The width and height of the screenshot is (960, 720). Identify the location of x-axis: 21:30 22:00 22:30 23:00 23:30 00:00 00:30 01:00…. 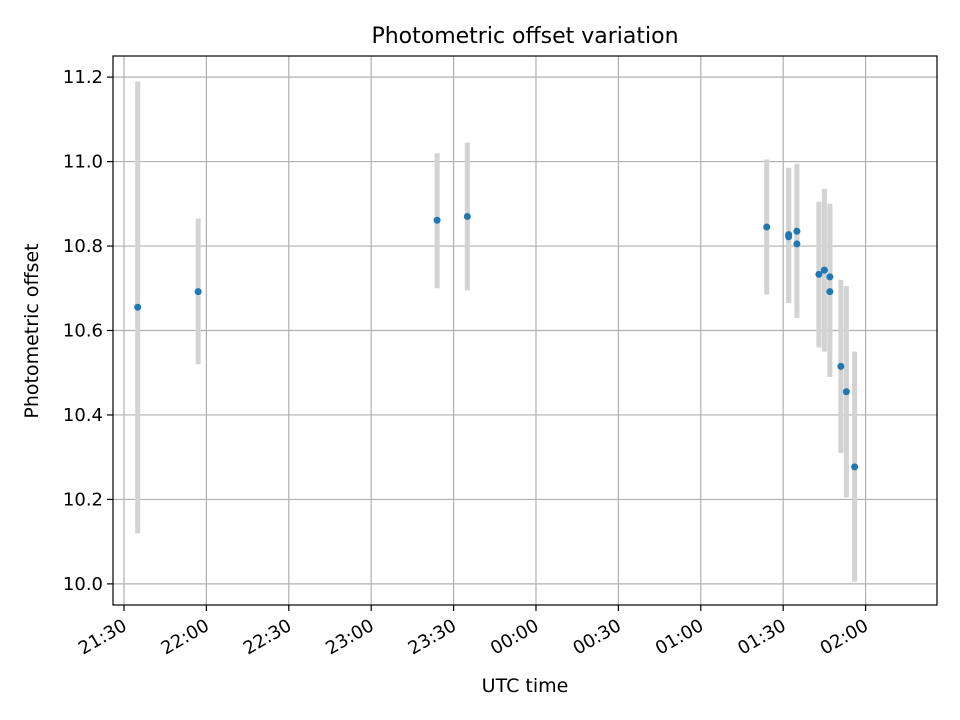
(473, 632).